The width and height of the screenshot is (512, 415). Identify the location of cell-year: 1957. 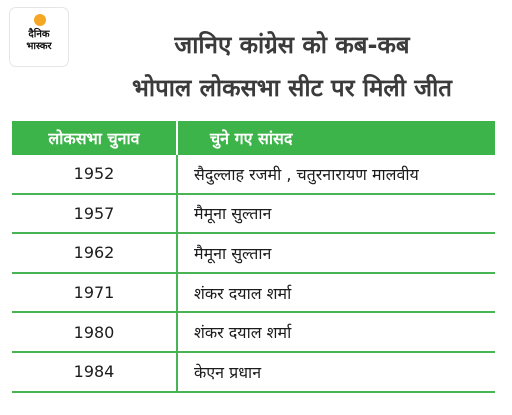
(95, 213).